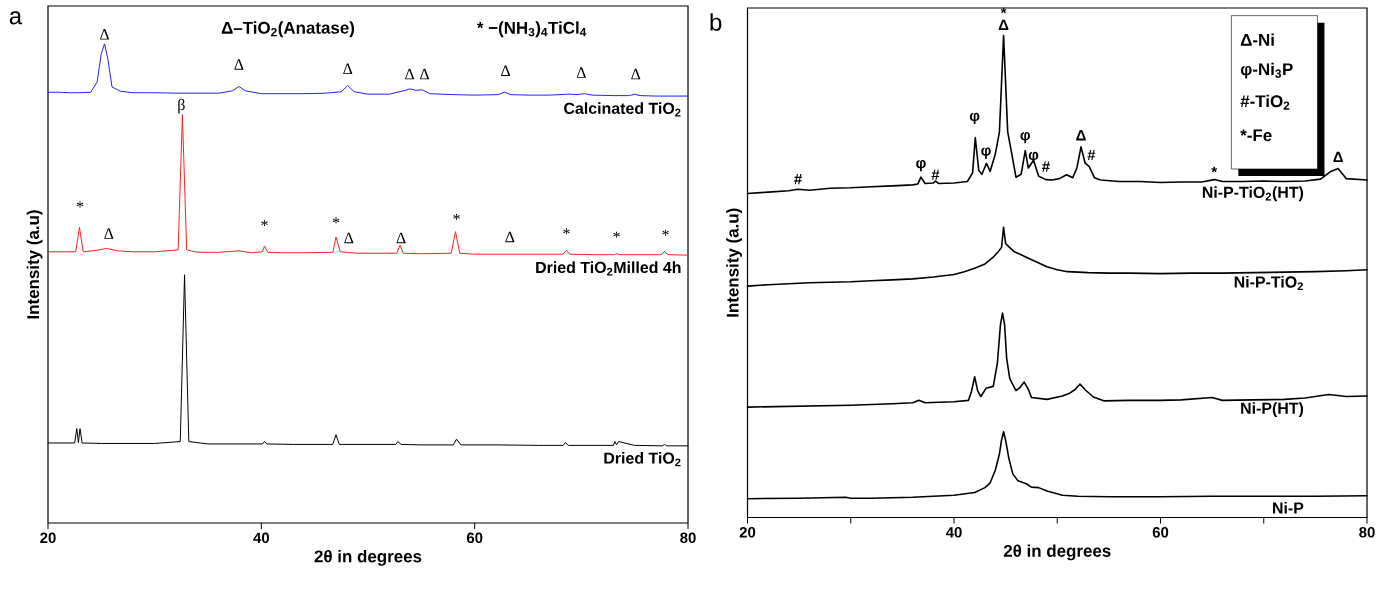 Image resolution: width=1397 pixels, height=590 pixels. What do you see at coordinates (288, 29) in the screenshot?
I see `text: Δ–TiO$_{2}$(Anatase)` at bounding box center [288, 29].